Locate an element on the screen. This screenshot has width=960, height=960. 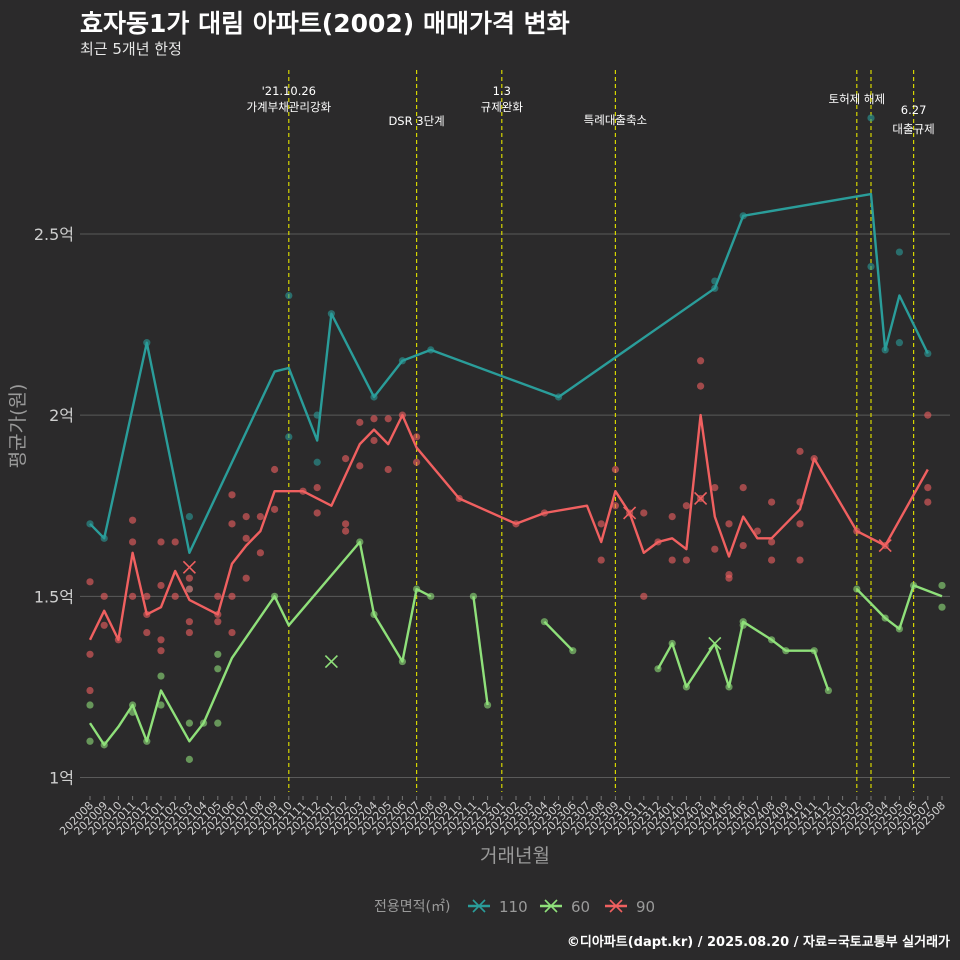
y-axis-title: 평균가(원) is located at coordinates (18, 426).